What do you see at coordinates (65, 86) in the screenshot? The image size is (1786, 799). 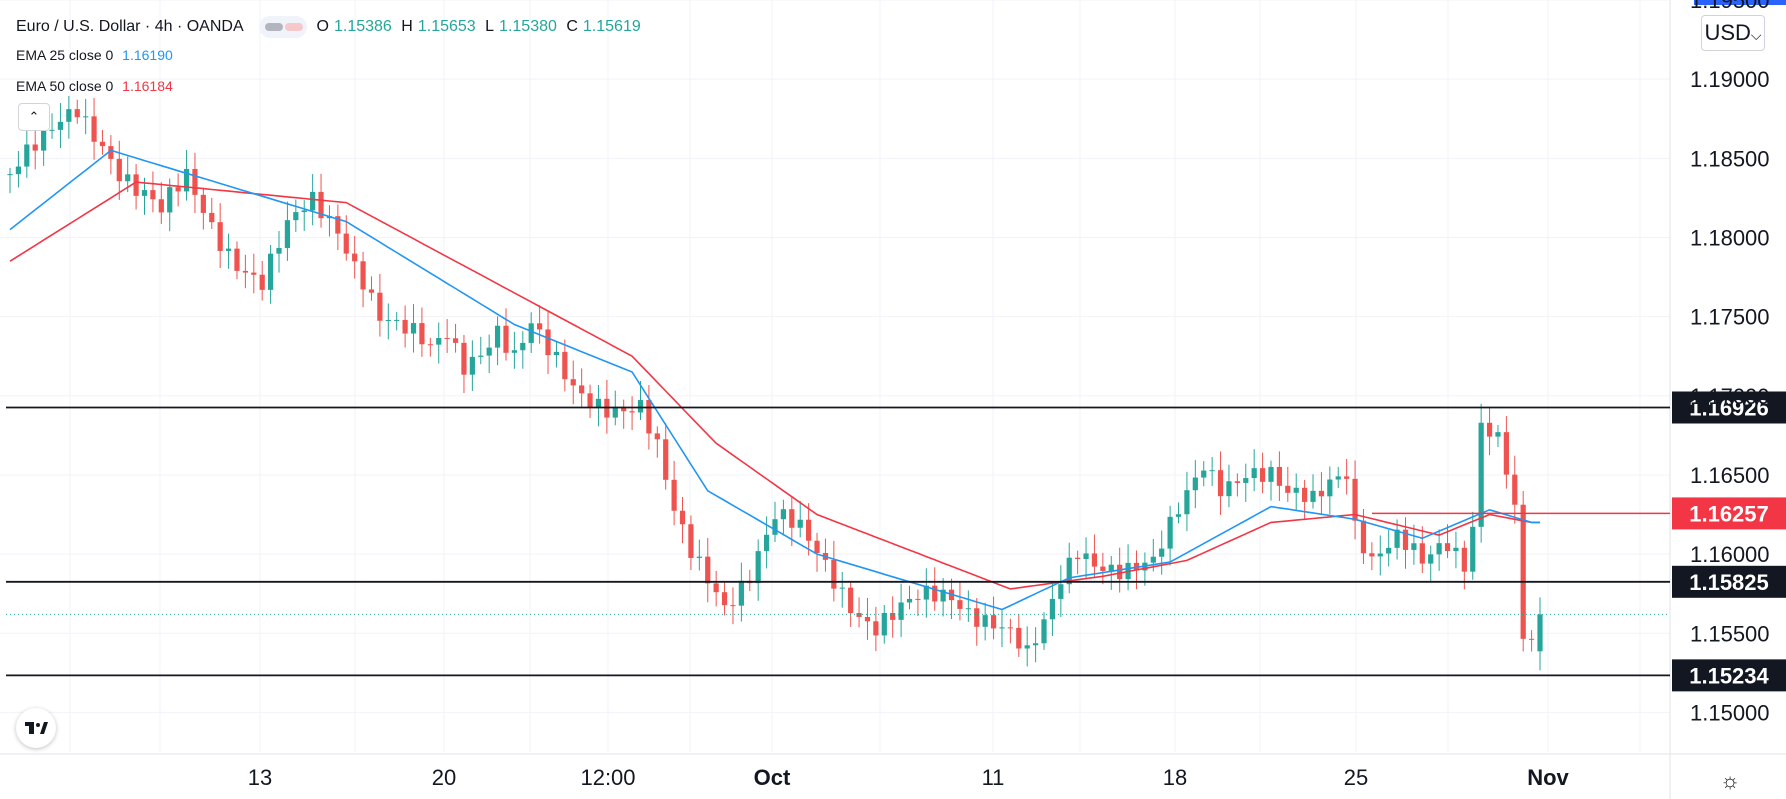 I see `ema50-label: EMA 50 close 0` at bounding box center [65, 86].